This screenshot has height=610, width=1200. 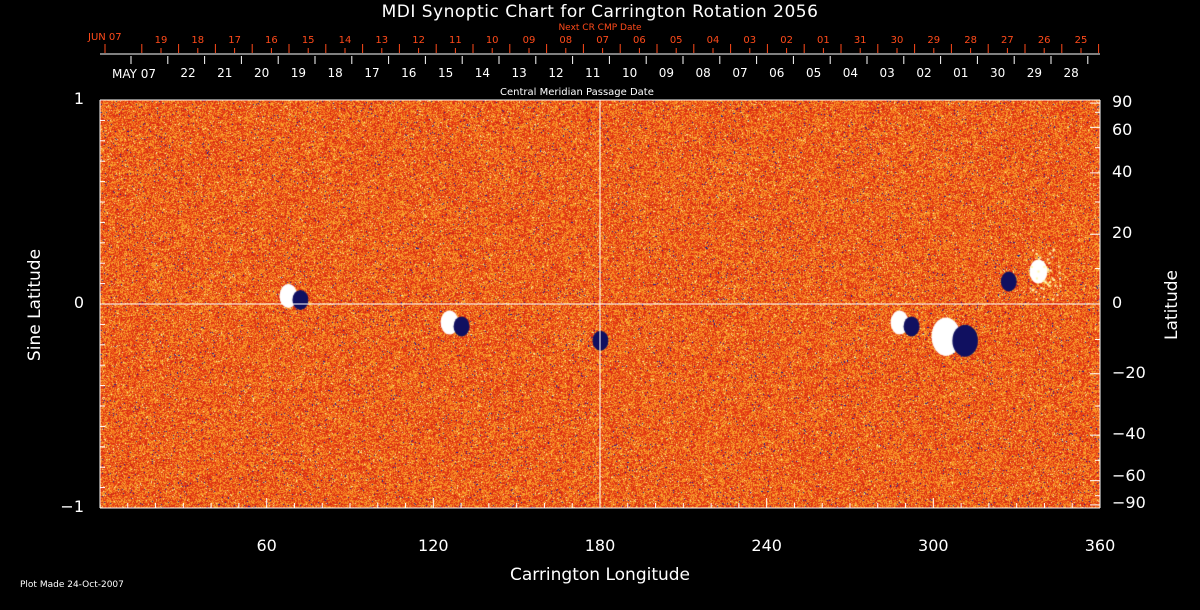 What do you see at coordinates (529, 40) in the screenshot?
I see `next-cr-date-label: 09` at bounding box center [529, 40].